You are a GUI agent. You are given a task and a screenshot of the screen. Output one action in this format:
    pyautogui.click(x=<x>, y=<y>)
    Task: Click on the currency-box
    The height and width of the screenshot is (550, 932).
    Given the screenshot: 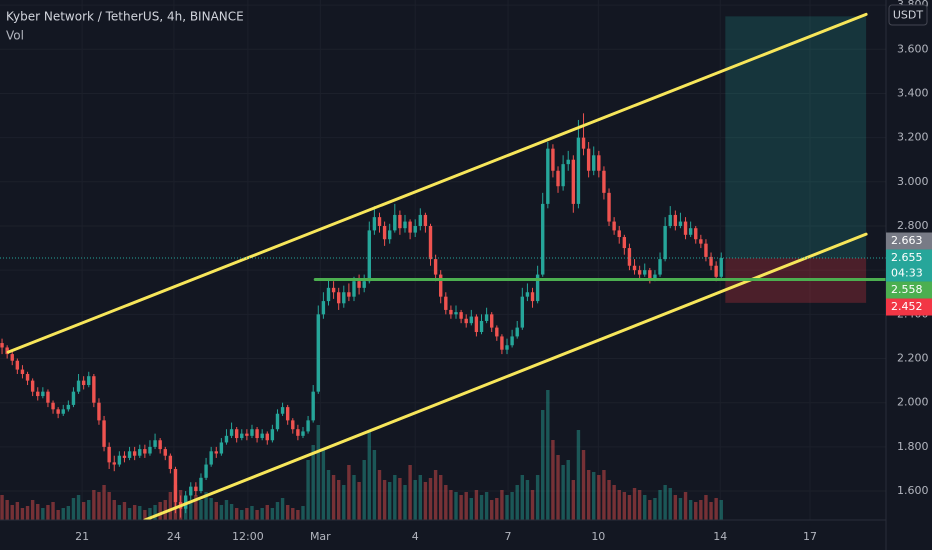 What is the action you would take?
    pyautogui.click(x=908, y=15)
    